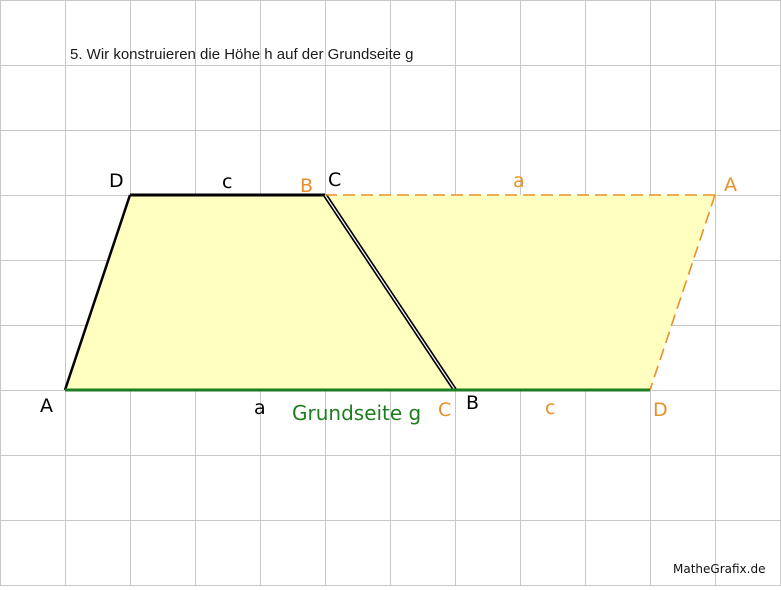 The image size is (781, 590). Describe the element at coordinates (390, 292) in the screenshot. I see `side-b-c-inner` at that location.